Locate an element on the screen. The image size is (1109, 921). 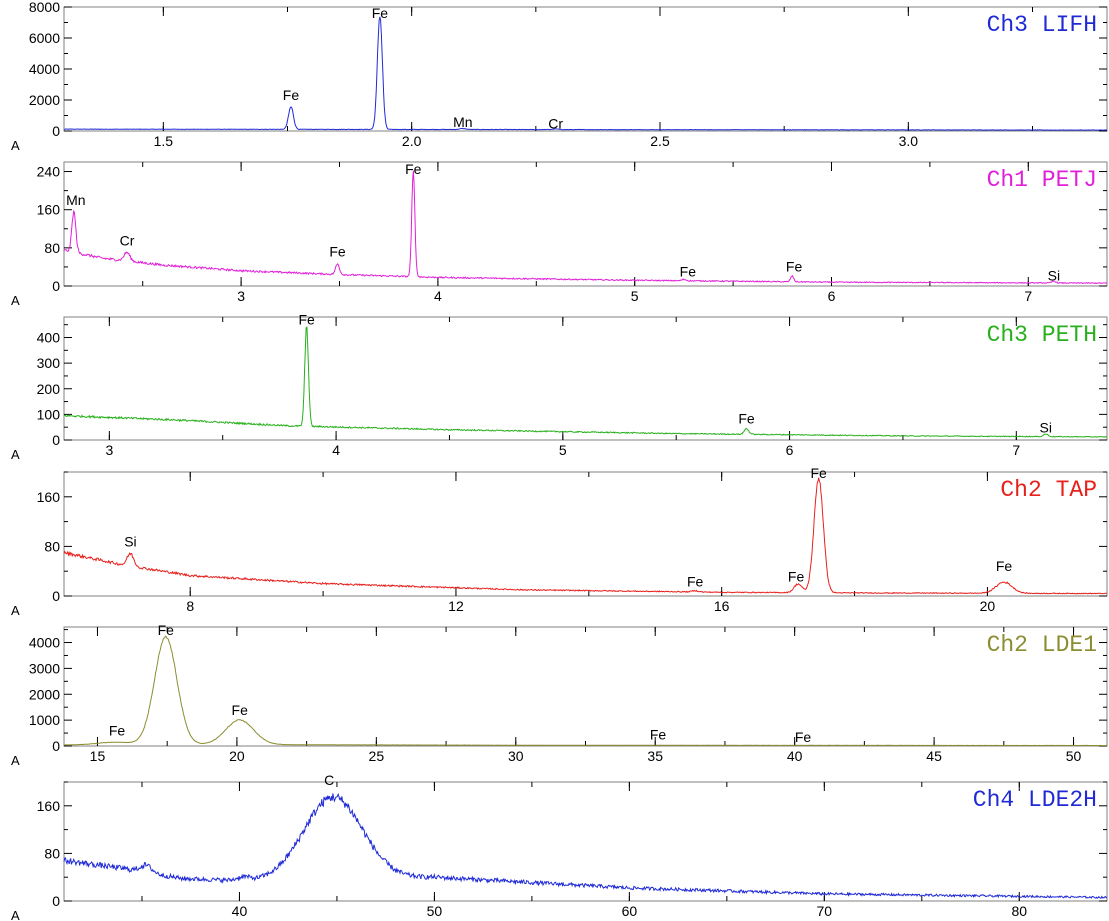
x-tick-label: 3 is located at coordinates (109, 450).